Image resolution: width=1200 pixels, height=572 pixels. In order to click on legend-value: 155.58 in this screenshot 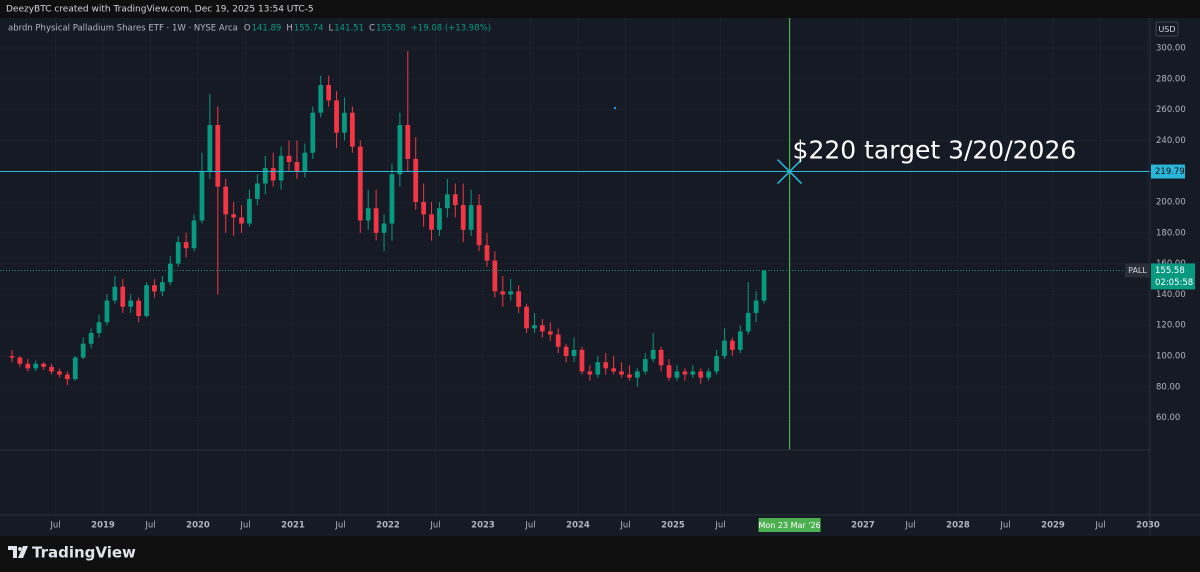, I will do `click(391, 29)`.